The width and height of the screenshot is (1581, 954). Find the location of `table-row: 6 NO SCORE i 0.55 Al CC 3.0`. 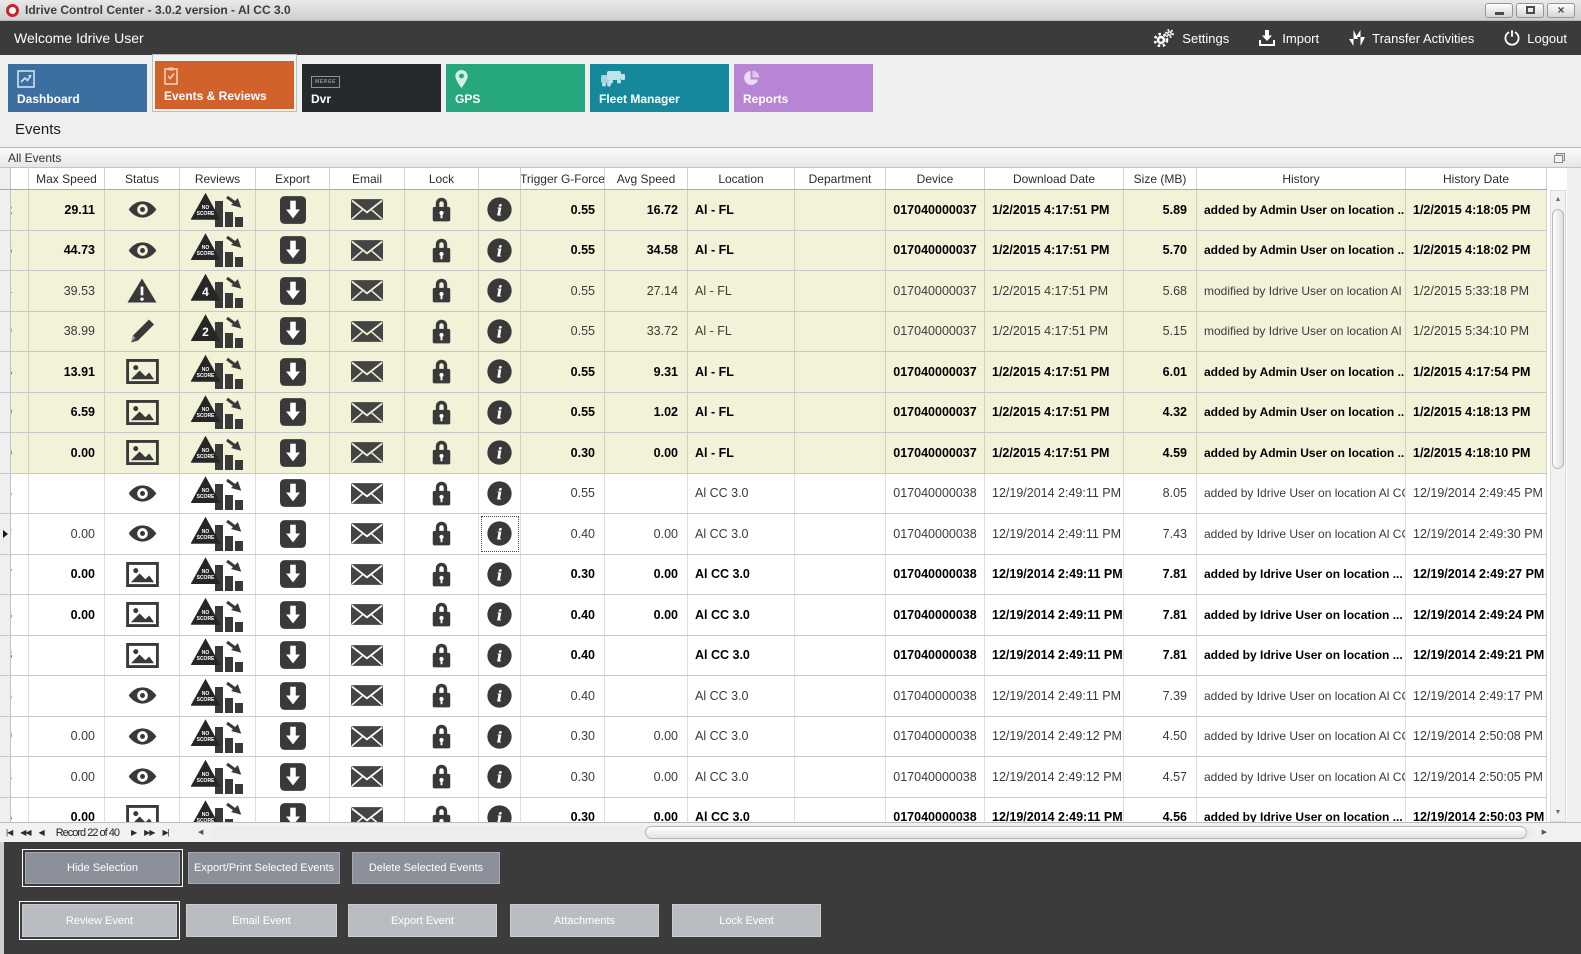

table-row: 6 NO SCORE i 0.55 Al CC 3.0 is located at coordinates (773, 493).